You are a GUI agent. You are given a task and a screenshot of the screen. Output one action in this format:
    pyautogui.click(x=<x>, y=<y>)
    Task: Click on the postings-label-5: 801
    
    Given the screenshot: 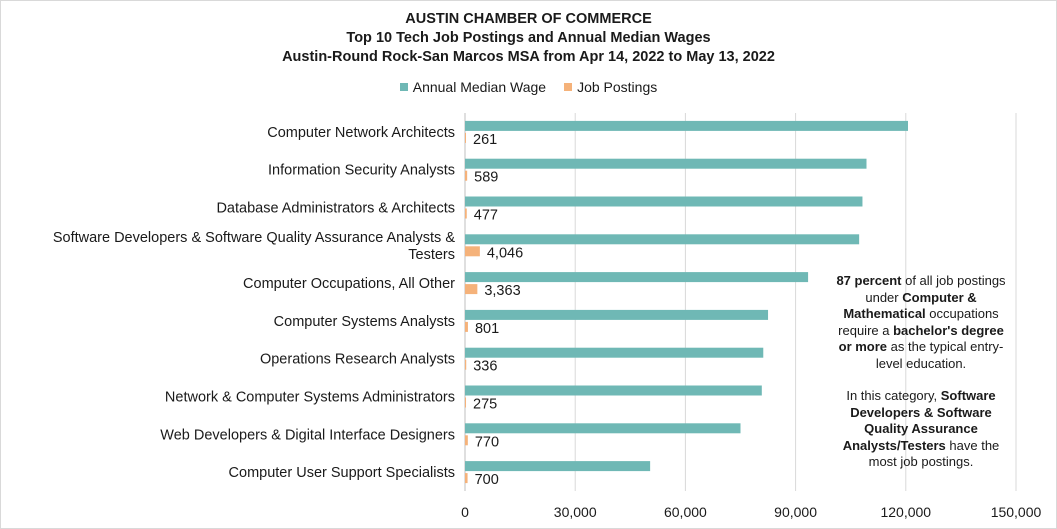 What is the action you would take?
    pyautogui.click(x=487, y=329)
    